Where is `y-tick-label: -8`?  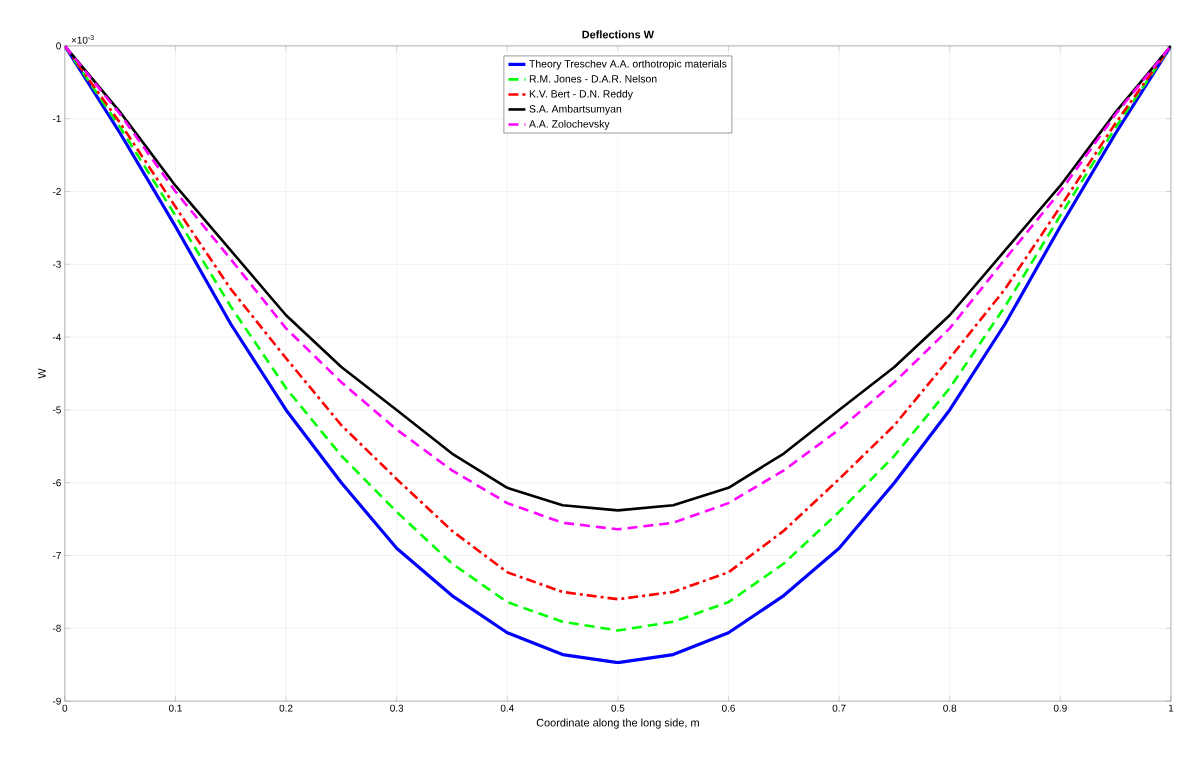
y-tick-label: -8 is located at coordinates (56, 628).